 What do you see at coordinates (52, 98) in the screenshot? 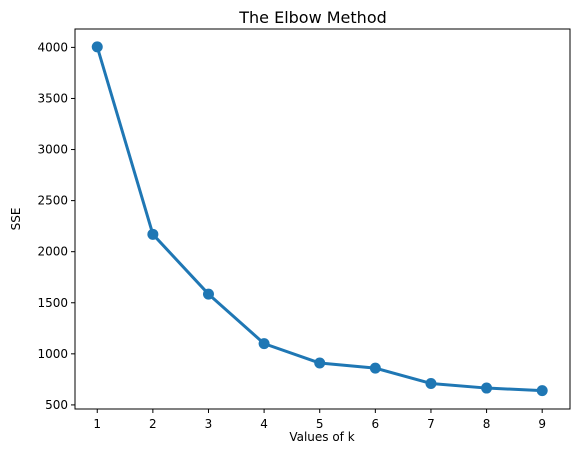
I see `y-tick-label: 3500` at bounding box center [52, 98].